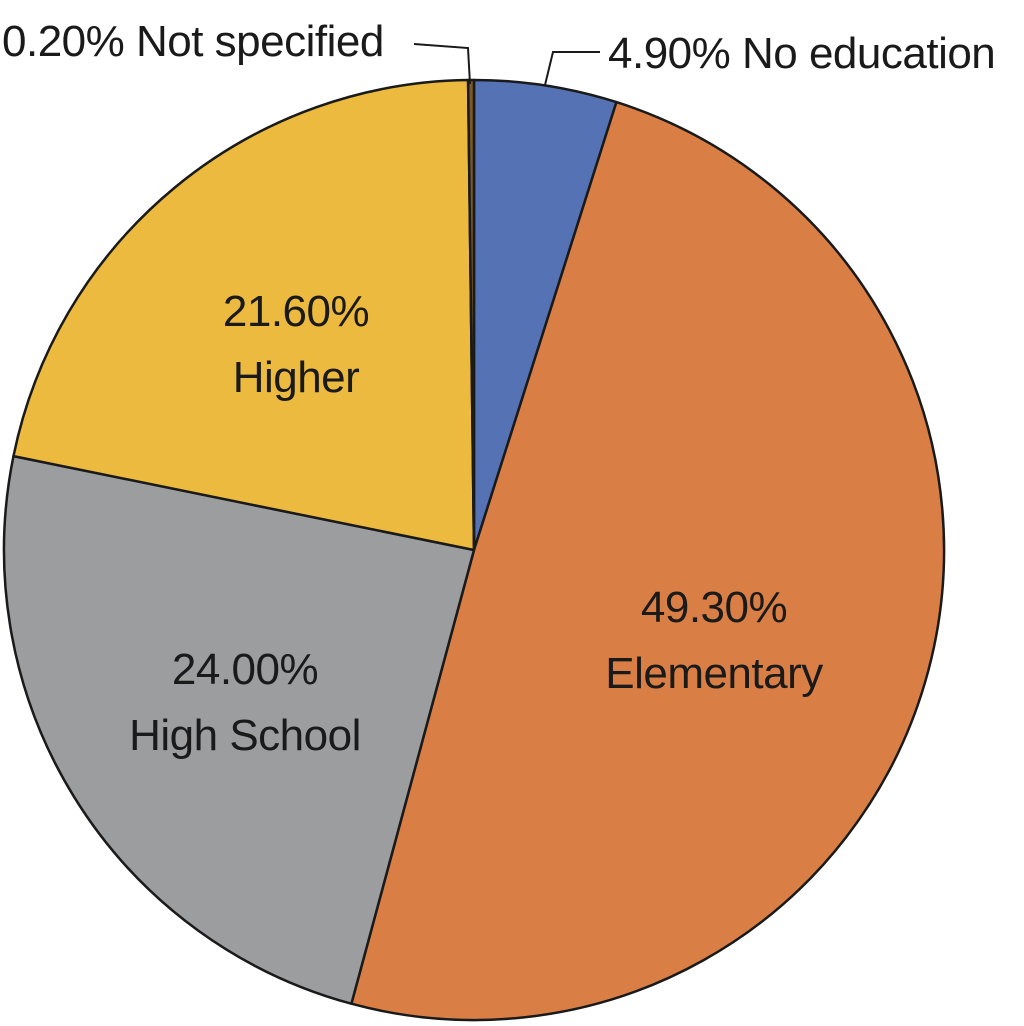  I want to click on label-elementary-percent: 49.30%, so click(714, 607).